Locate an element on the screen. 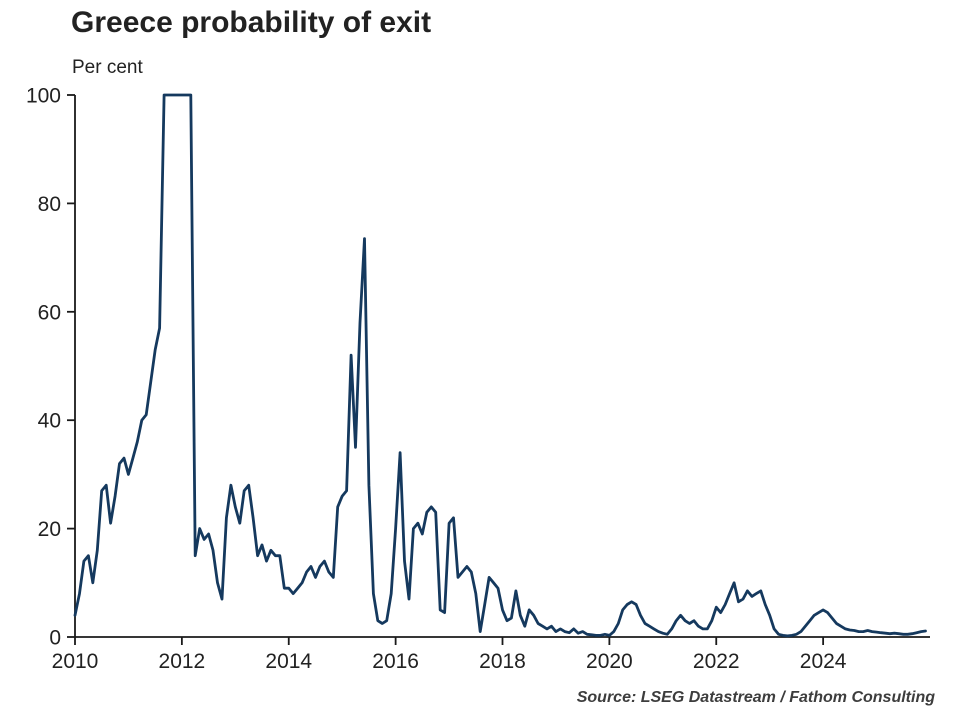  y-tick-label: 60 is located at coordinates (49, 312).